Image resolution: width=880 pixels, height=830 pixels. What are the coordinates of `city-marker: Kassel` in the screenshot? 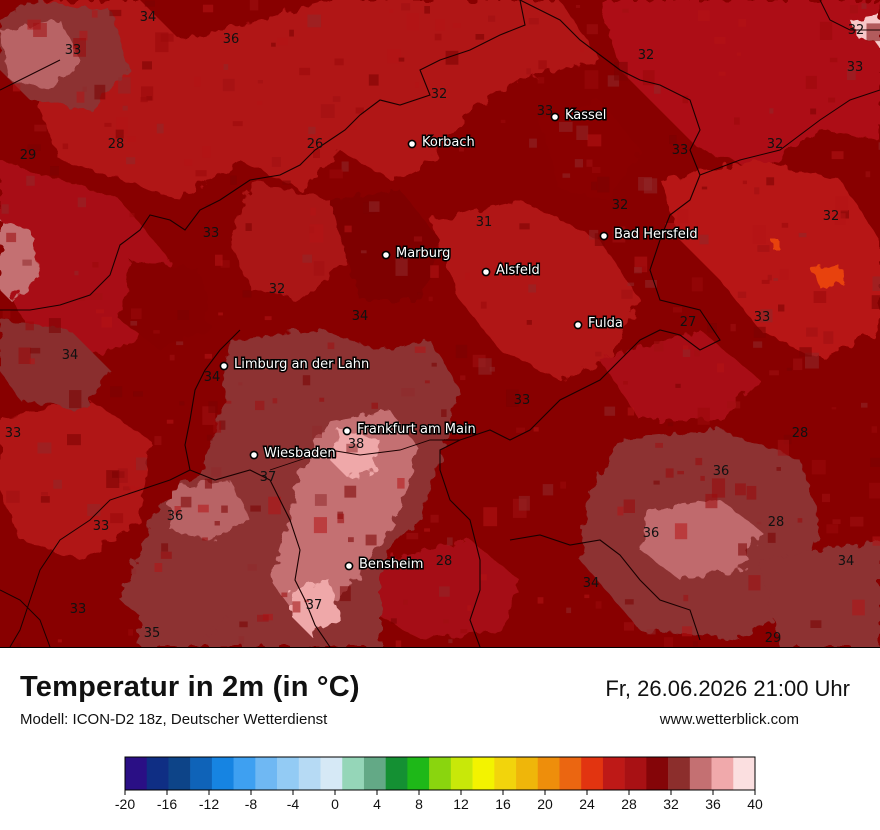 It's located at (579, 116).